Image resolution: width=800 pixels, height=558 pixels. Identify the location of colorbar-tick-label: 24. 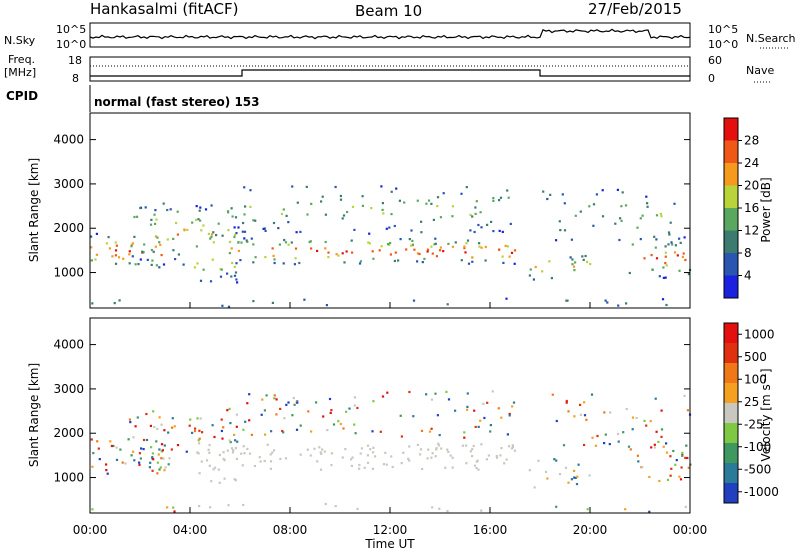
(751, 163).